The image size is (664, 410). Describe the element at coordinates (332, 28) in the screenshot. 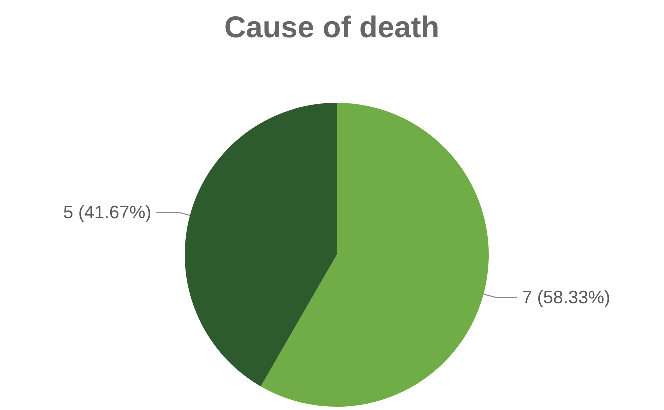

I see `chart-title: Cause of death` at that location.